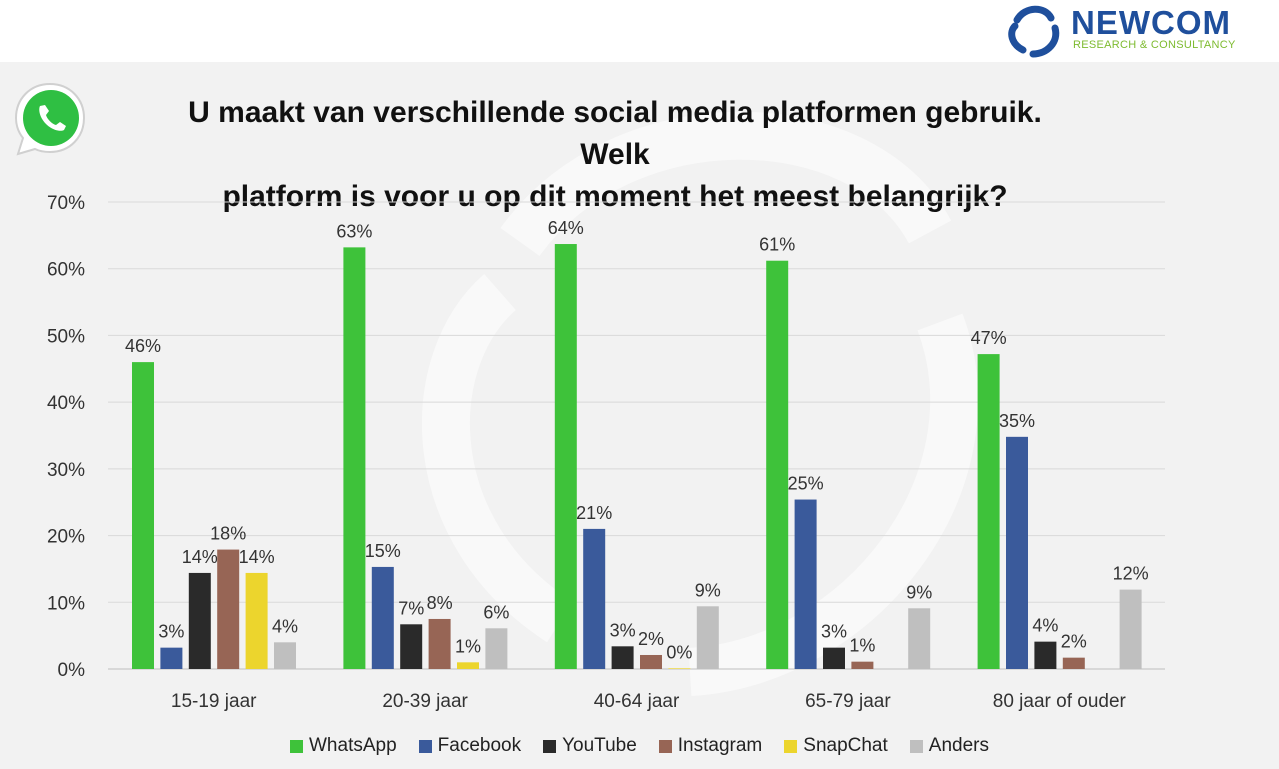 The image size is (1279, 769). Describe the element at coordinates (66, 203) in the screenshot. I see `y-tick-label: 70%` at that location.